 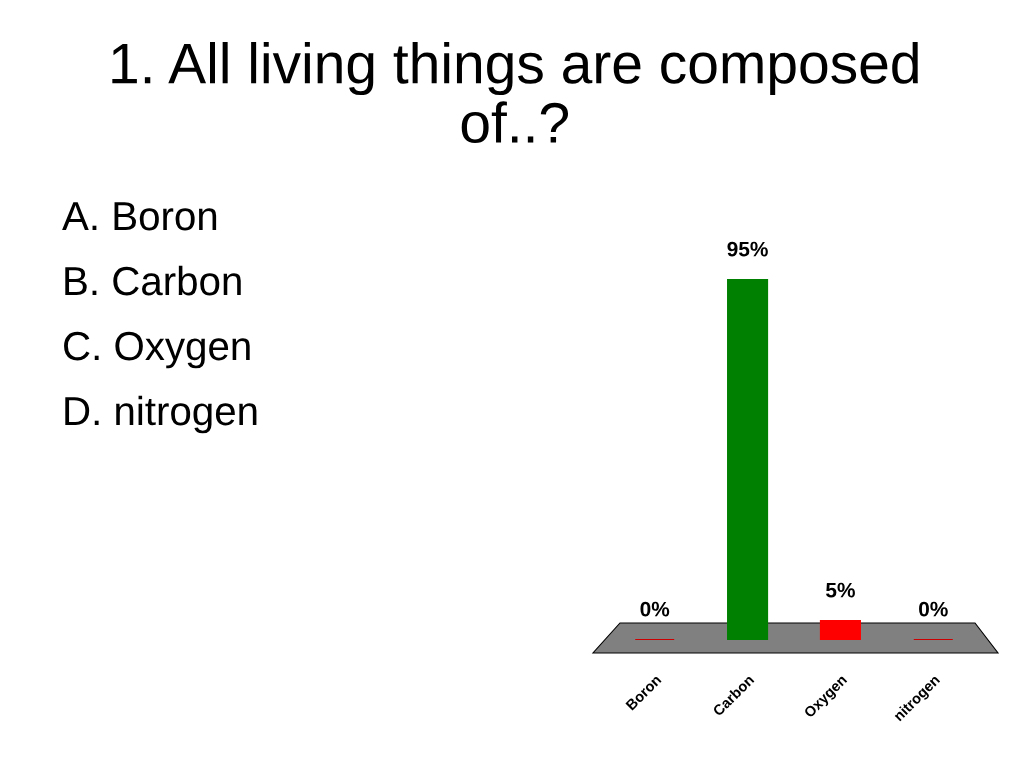 What do you see at coordinates (840, 590) in the screenshot?
I see `data-label: 5%` at bounding box center [840, 590].